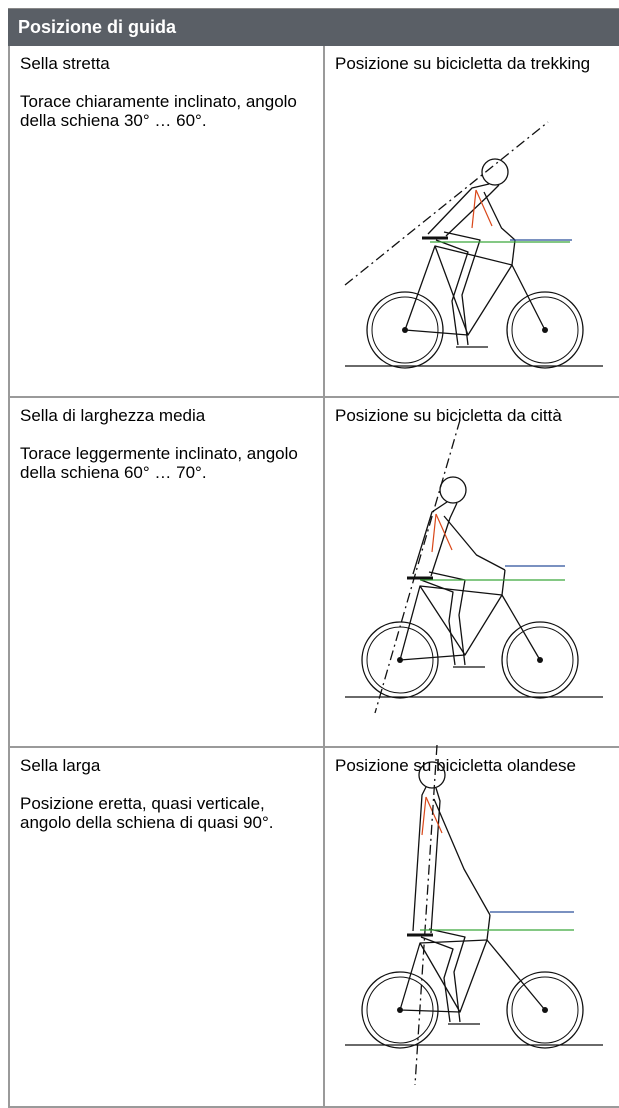 The height and width of the screenshot is (1108, 619). Describe the element at coordinates (455, 765) in the screenshot. I see `caption: Posizione su bicicletta olandese` at that location.